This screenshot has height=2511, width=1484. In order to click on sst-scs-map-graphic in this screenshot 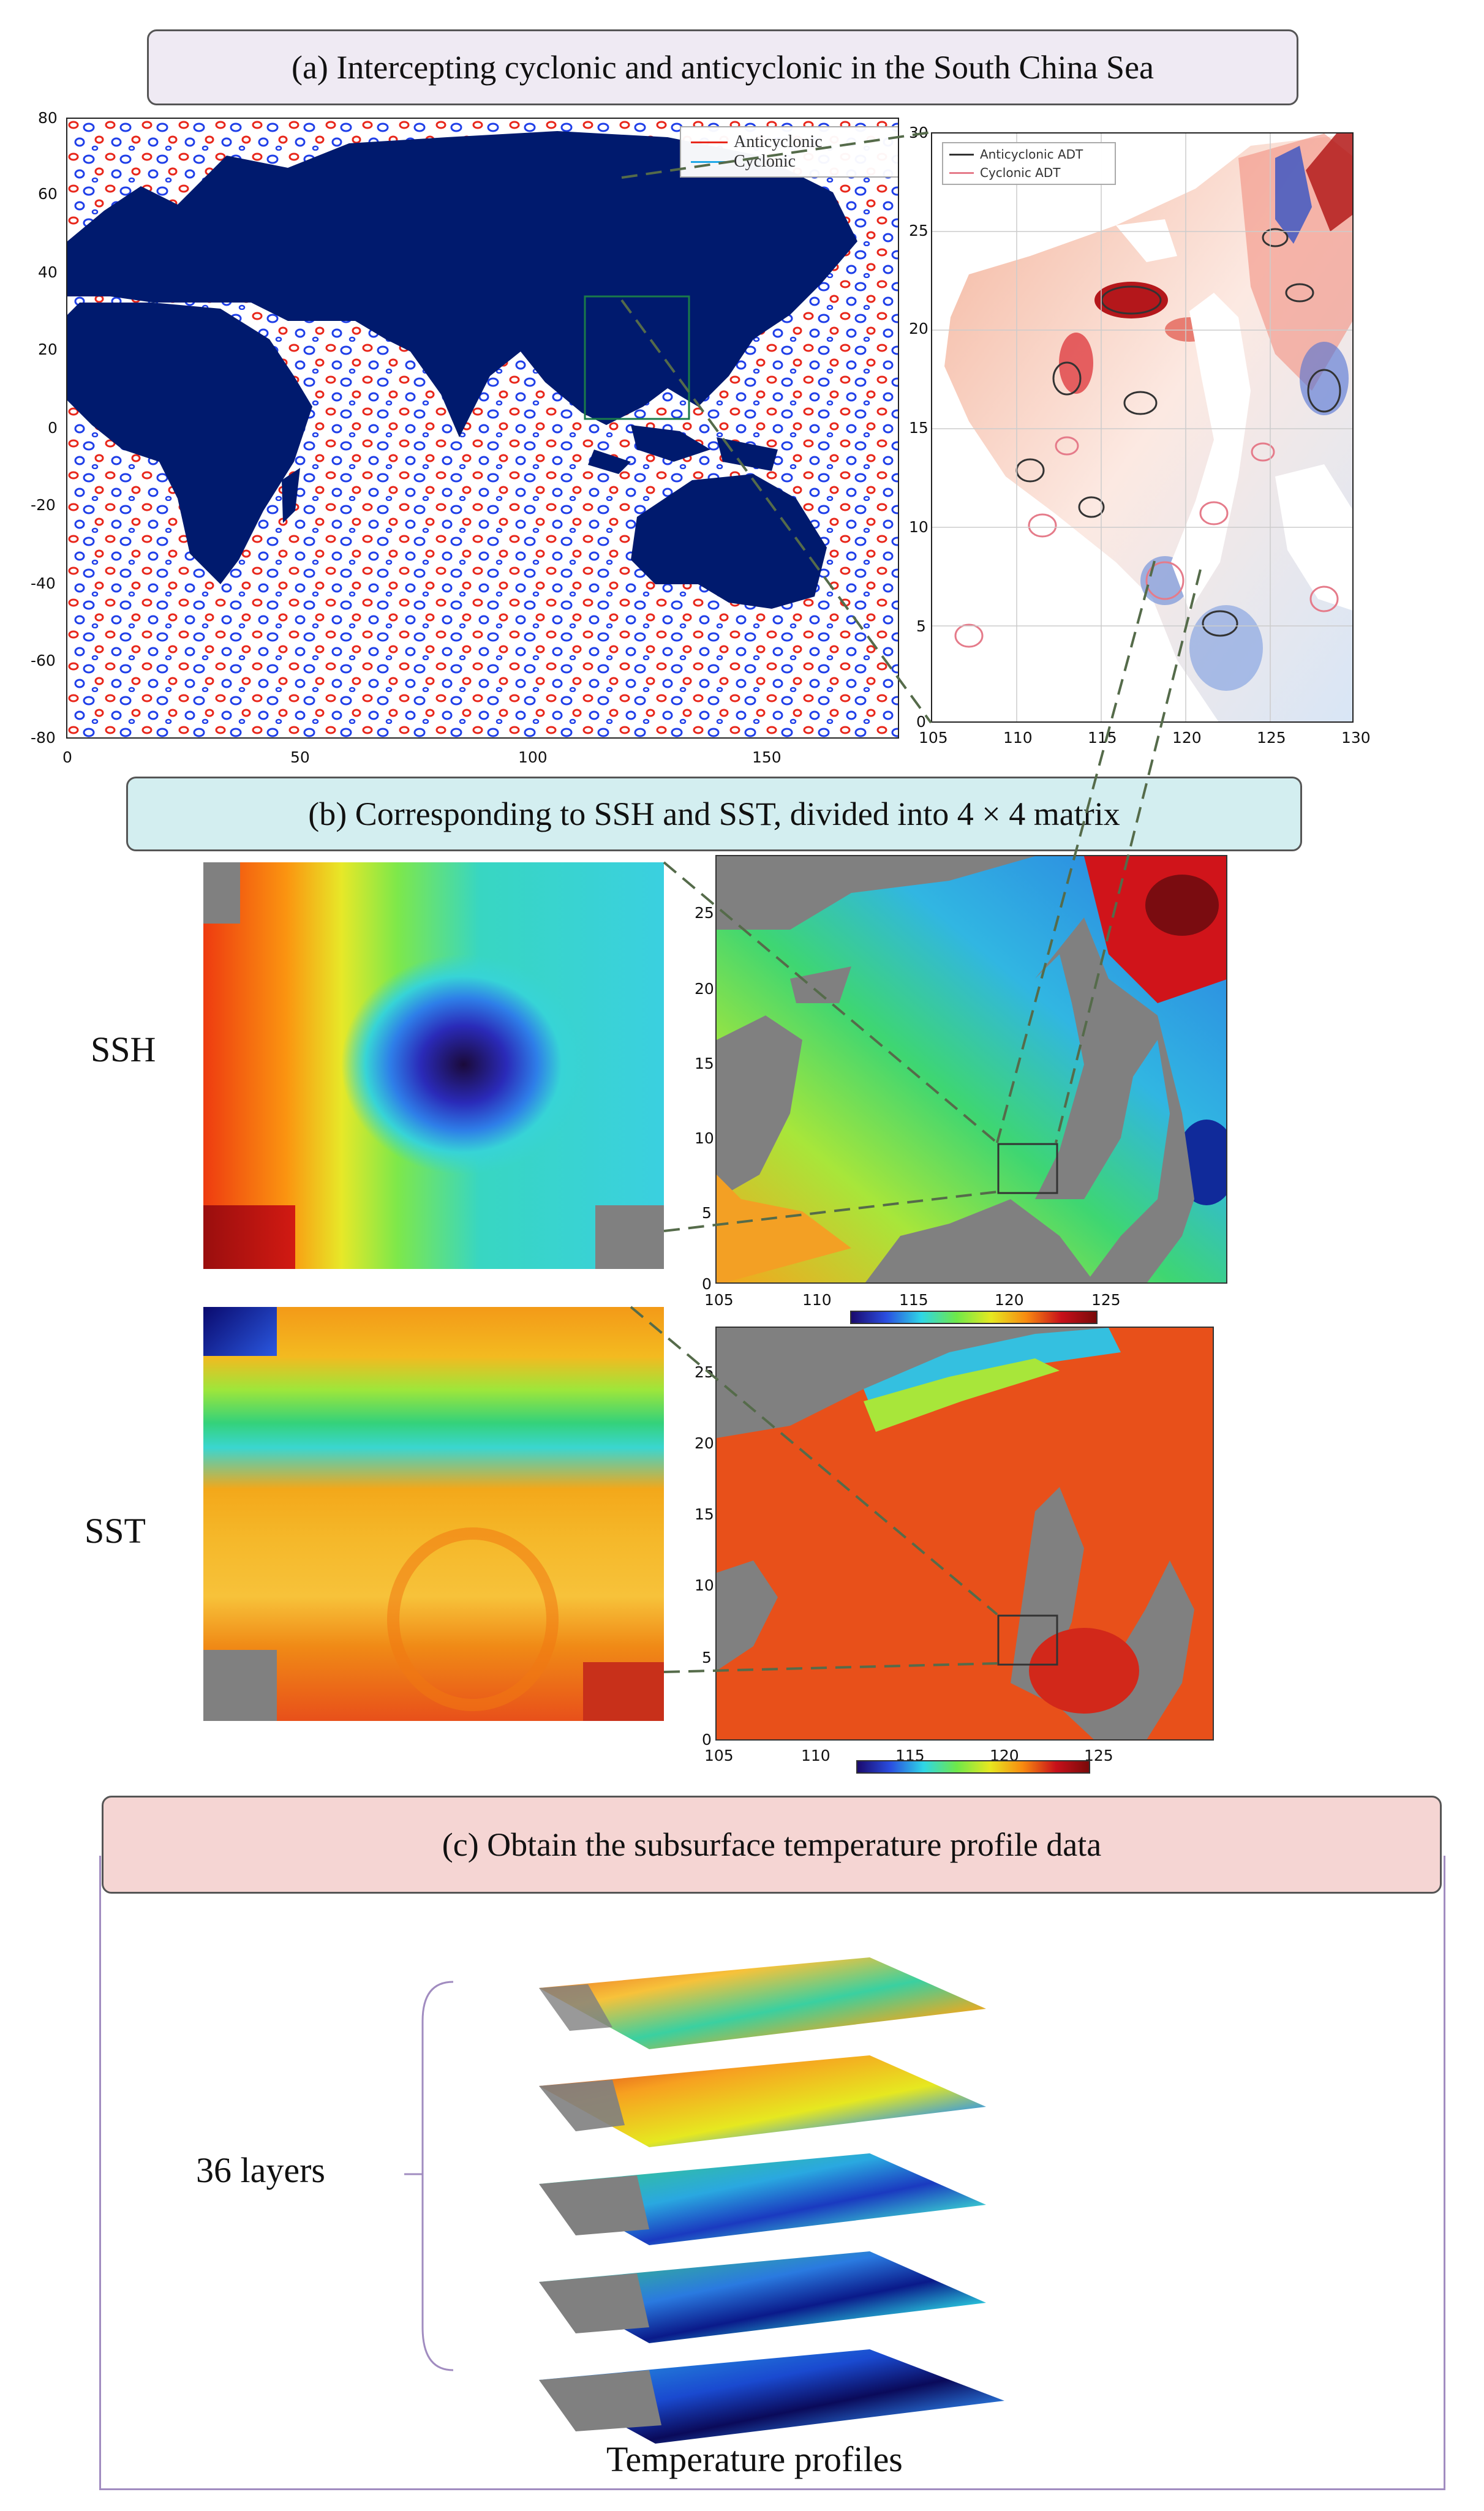, I will do `click(965, 1533)`.